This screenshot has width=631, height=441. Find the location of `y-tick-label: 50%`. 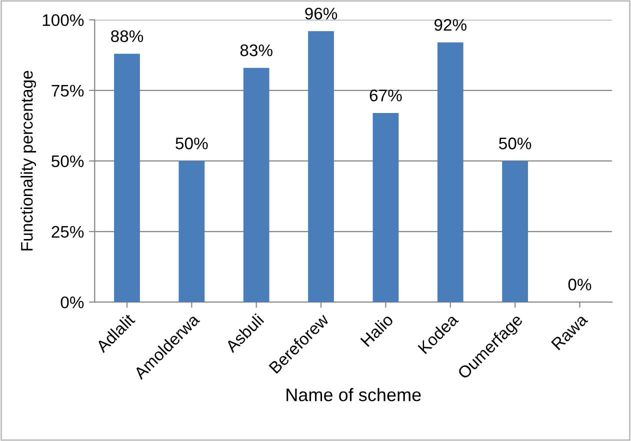

y-tick-label: 50% is located at coordinates (68, 161).